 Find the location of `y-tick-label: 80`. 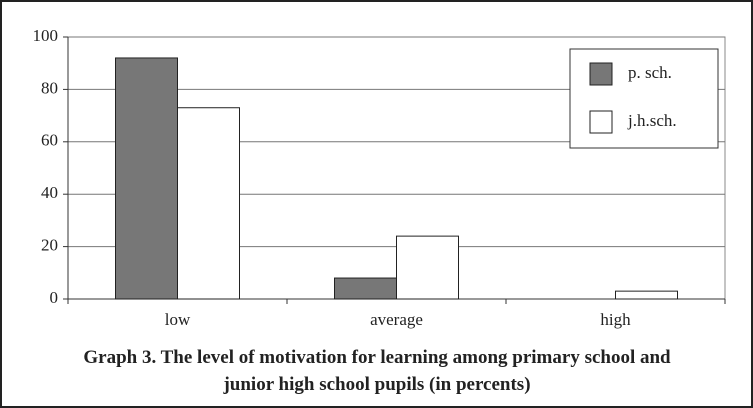

y-tick-label: 80 is located at coordinates (49, 87).